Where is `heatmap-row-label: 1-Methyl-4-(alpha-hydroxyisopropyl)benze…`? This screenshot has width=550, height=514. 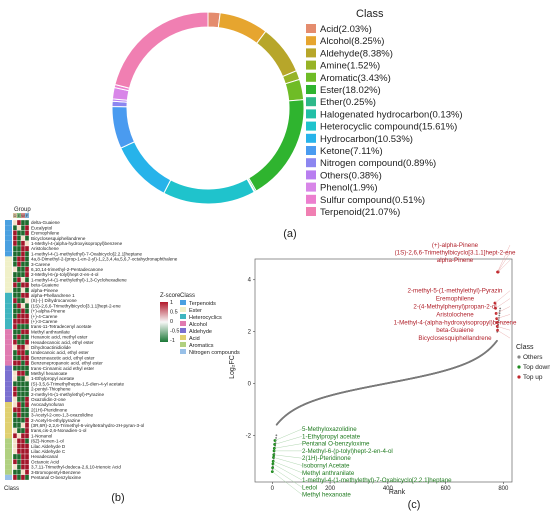 heatmap-row-label: 1-Methyl-4-(alpha-hydroxyisopropyl)benze… is located at coordinates (77, 243).